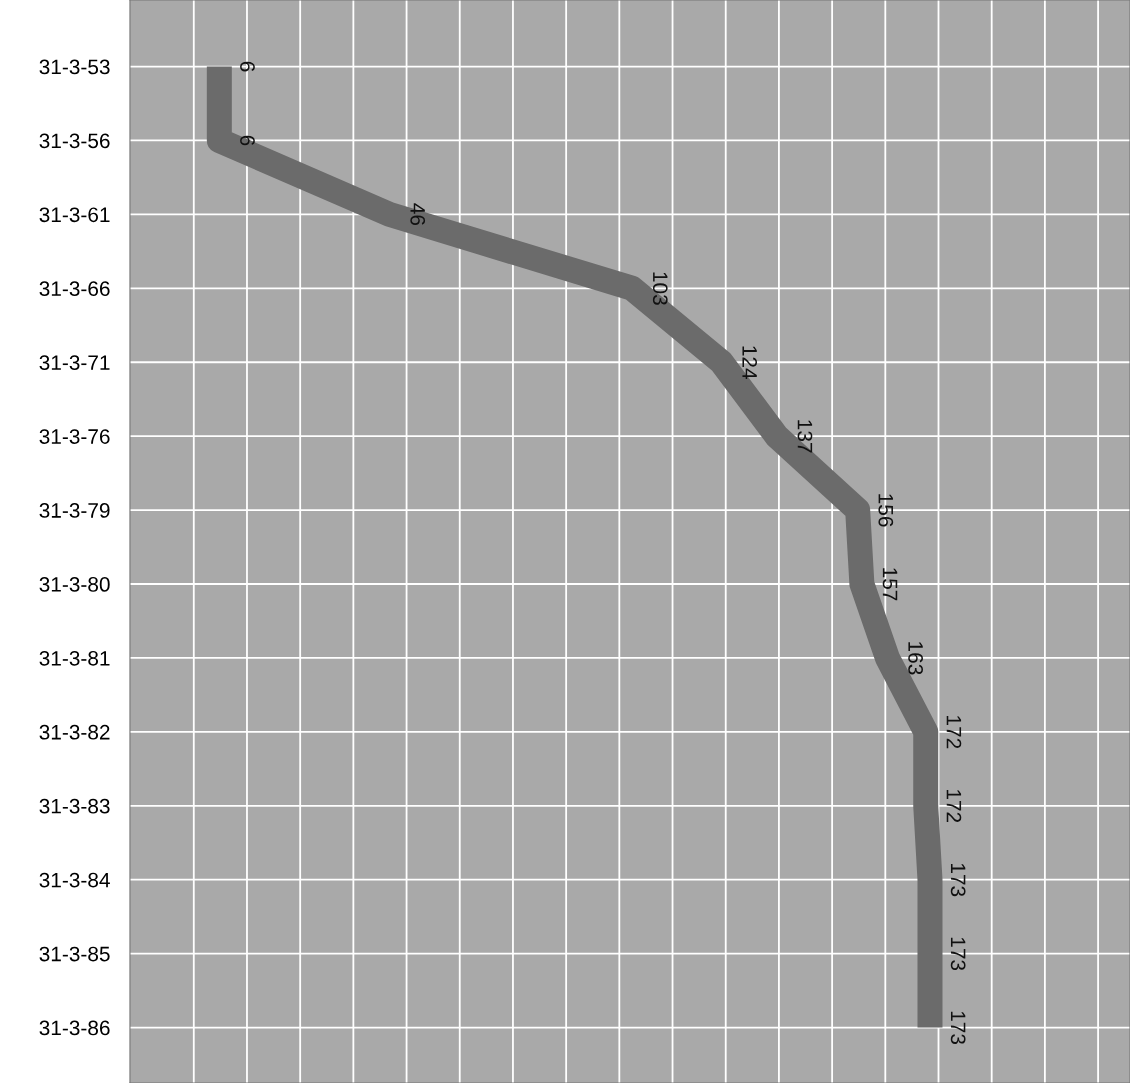  Describe the element at coordinates (805, 436) in the screenshot. I see `data-label: 137` at that location.